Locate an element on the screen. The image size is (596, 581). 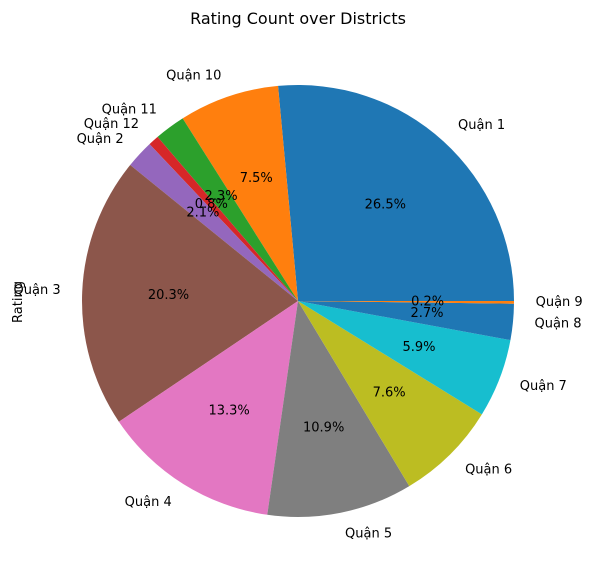
slice-percent-6: 20.3% is located at coordinates (168, 295).